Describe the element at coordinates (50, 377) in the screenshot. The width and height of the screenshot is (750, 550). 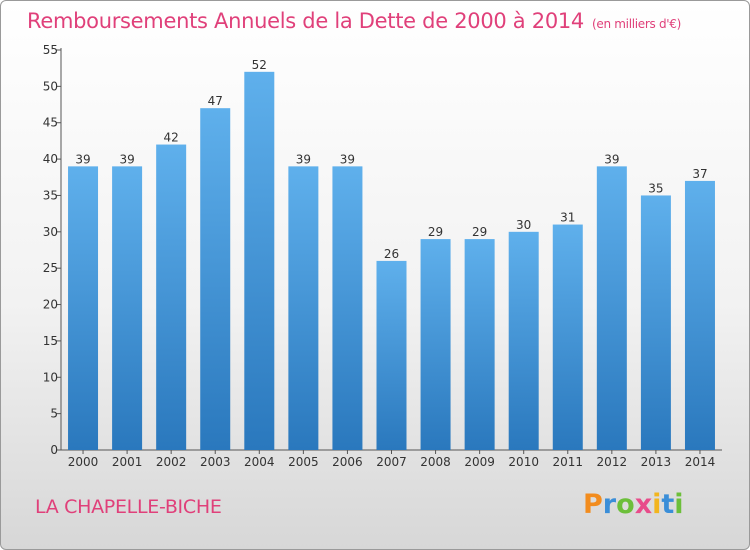
I see `y-tick-label: 10` at that location.